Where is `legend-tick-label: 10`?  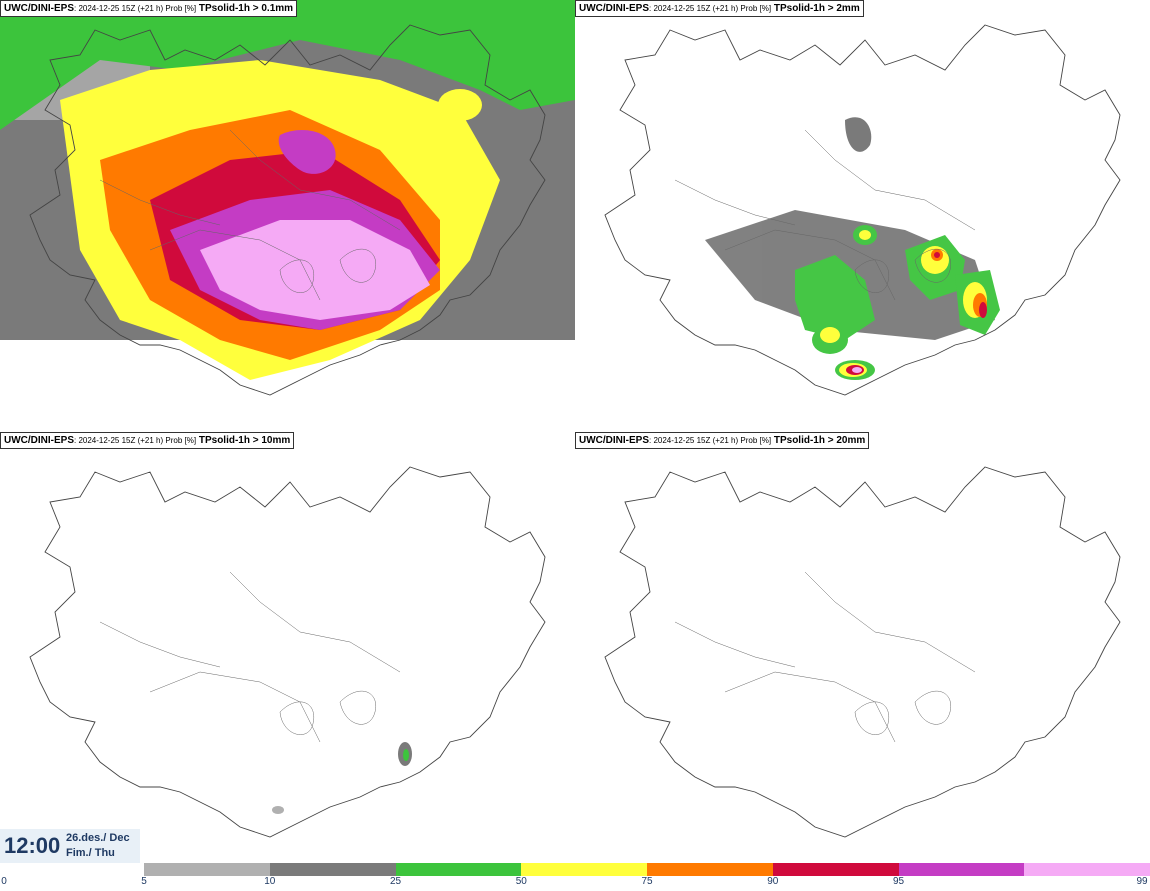 legend-tick-label: 10 is located at coordinates (270, 881).